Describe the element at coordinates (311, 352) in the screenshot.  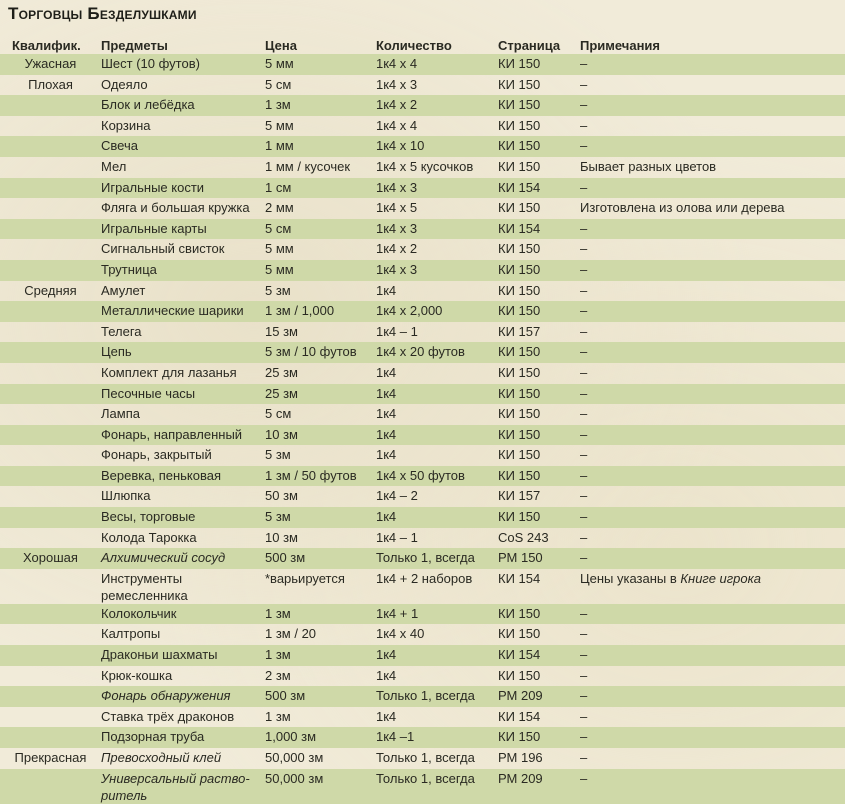
I see `cell-price-text: 5 зм / 10 футов` at that location.